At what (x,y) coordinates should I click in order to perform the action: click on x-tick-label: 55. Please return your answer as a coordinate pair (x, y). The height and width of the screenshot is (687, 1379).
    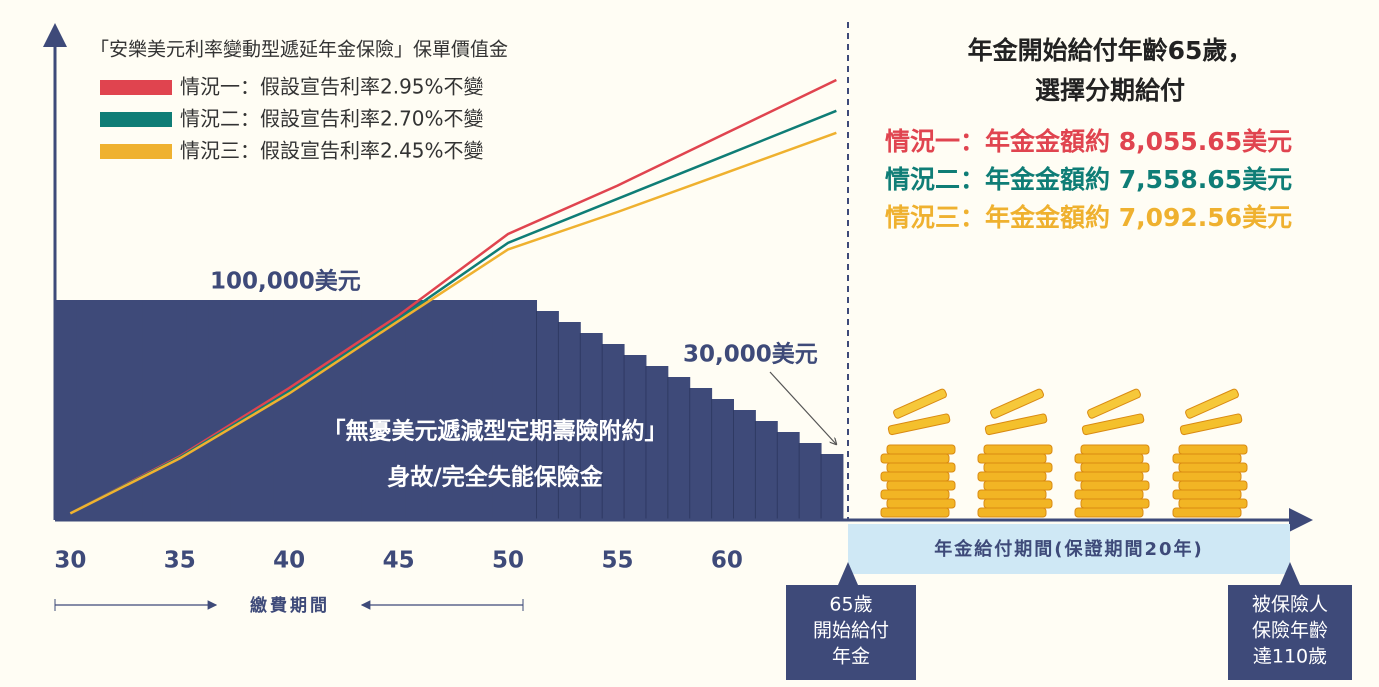
    Looking at the image, I should click on (617, 561).